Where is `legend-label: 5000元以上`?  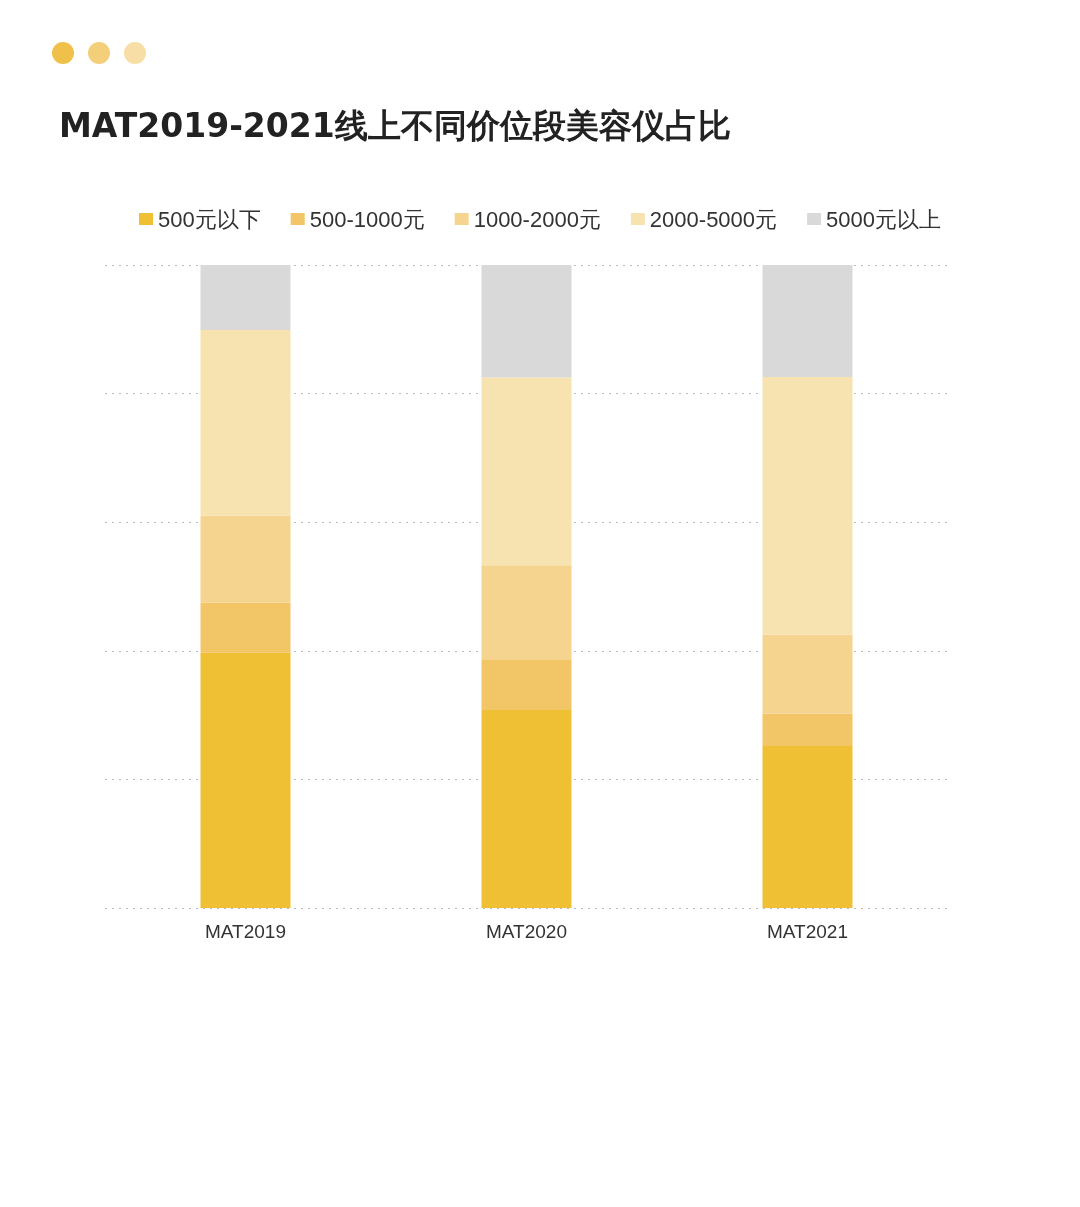 legend-label: 5000元以上 is located at coordinates (884, 219).